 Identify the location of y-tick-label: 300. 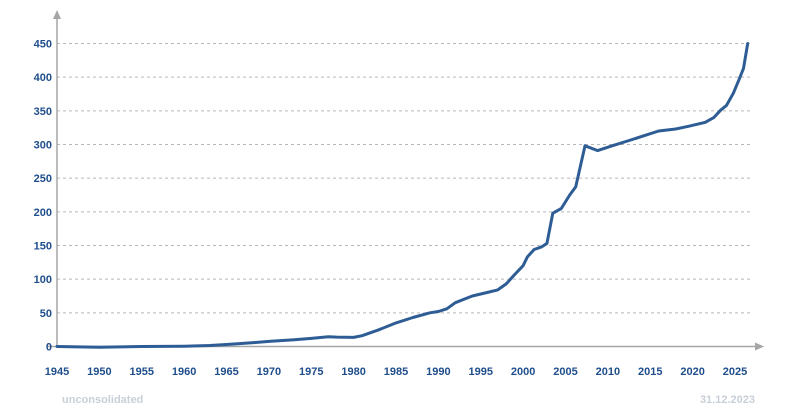
(43, 146).